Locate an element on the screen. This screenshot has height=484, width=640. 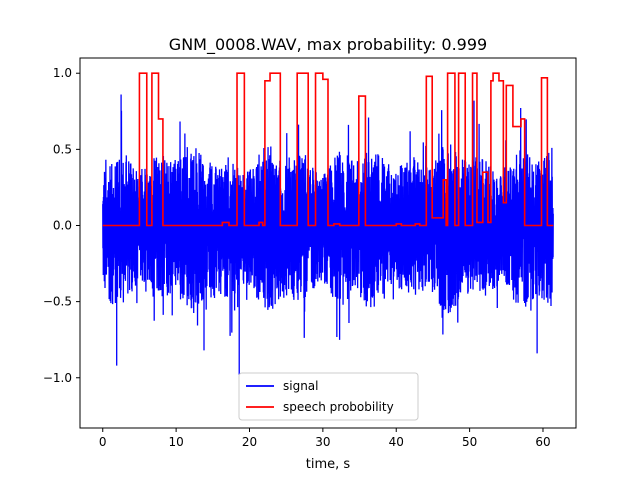
legend-box is located at coordinates (328, 396).